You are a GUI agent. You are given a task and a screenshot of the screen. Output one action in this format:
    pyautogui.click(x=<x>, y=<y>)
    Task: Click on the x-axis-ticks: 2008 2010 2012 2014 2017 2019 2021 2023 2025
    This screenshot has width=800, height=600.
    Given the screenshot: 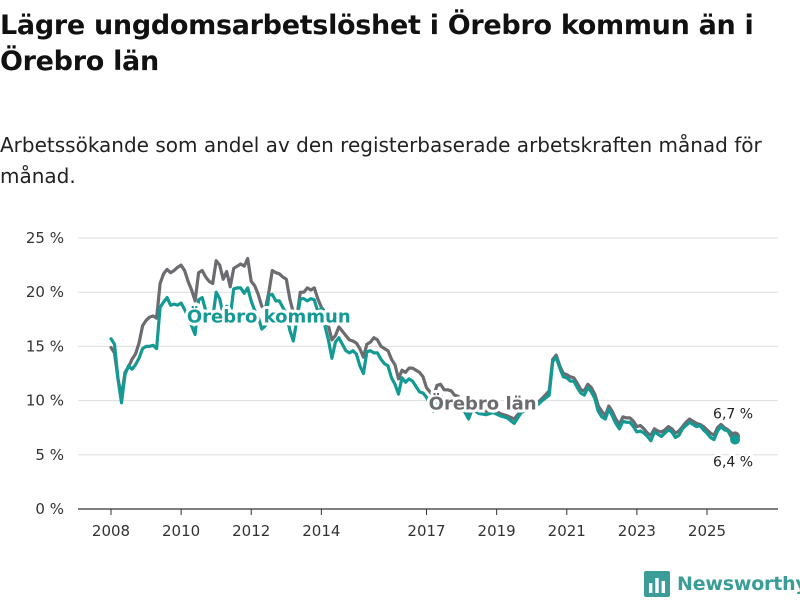 What is the action you would take?
    pyautogui.click(x=409, y=524)
    